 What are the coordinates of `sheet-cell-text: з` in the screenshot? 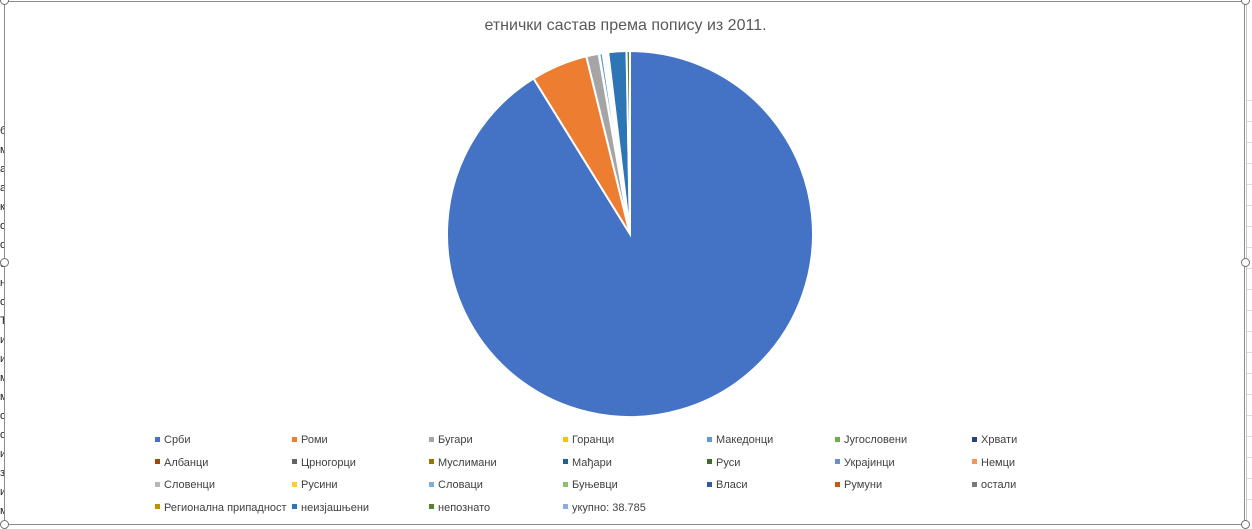 It's located at (3, 473).